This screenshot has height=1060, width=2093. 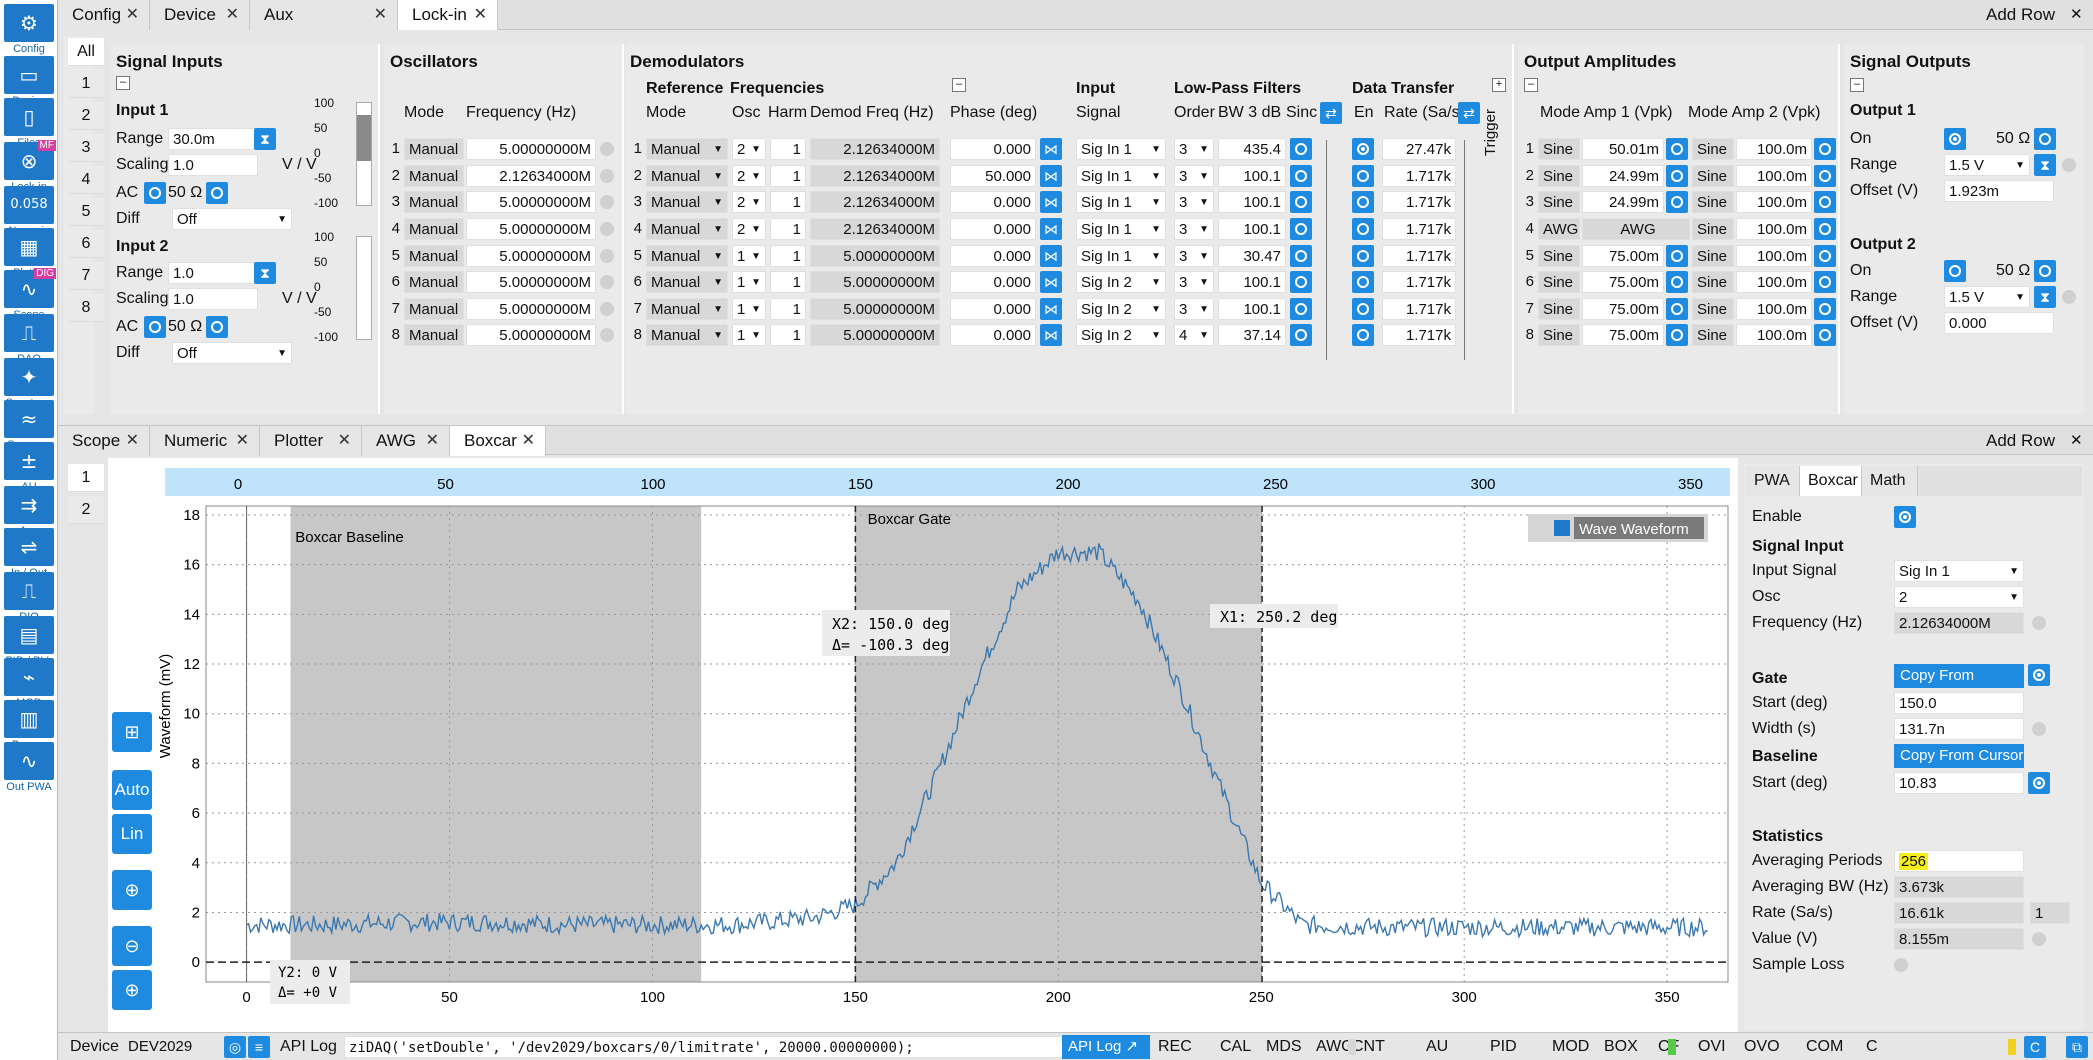 What do you see at coordinates (496, 744) in the screenshot?
I see `baseline-region` at bounding box center [496, 744].